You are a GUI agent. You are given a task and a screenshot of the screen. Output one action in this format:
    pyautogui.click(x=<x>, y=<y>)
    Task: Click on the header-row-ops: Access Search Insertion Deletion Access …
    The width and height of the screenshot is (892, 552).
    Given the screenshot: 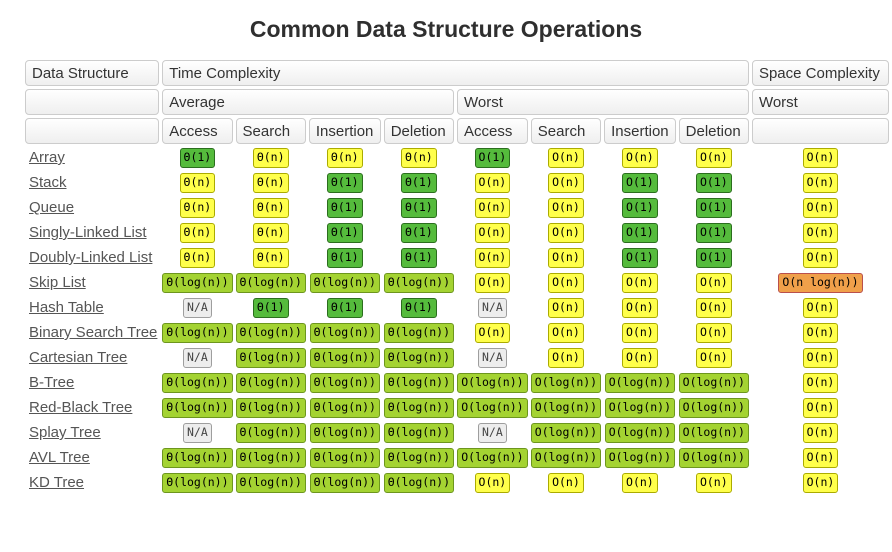 What is the action you would take?
    pyautogui.click(x=457, y=131)
    